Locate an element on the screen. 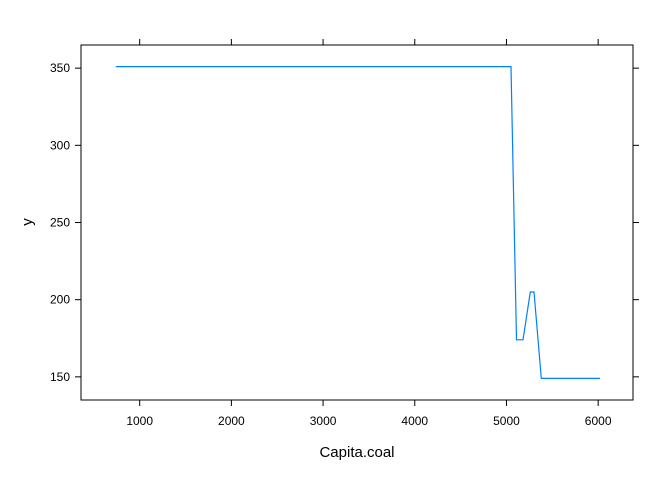 Image resolution: width=672 pixels, height=480 pixels. y-axis-title: y is located at coordinates (27, 222).